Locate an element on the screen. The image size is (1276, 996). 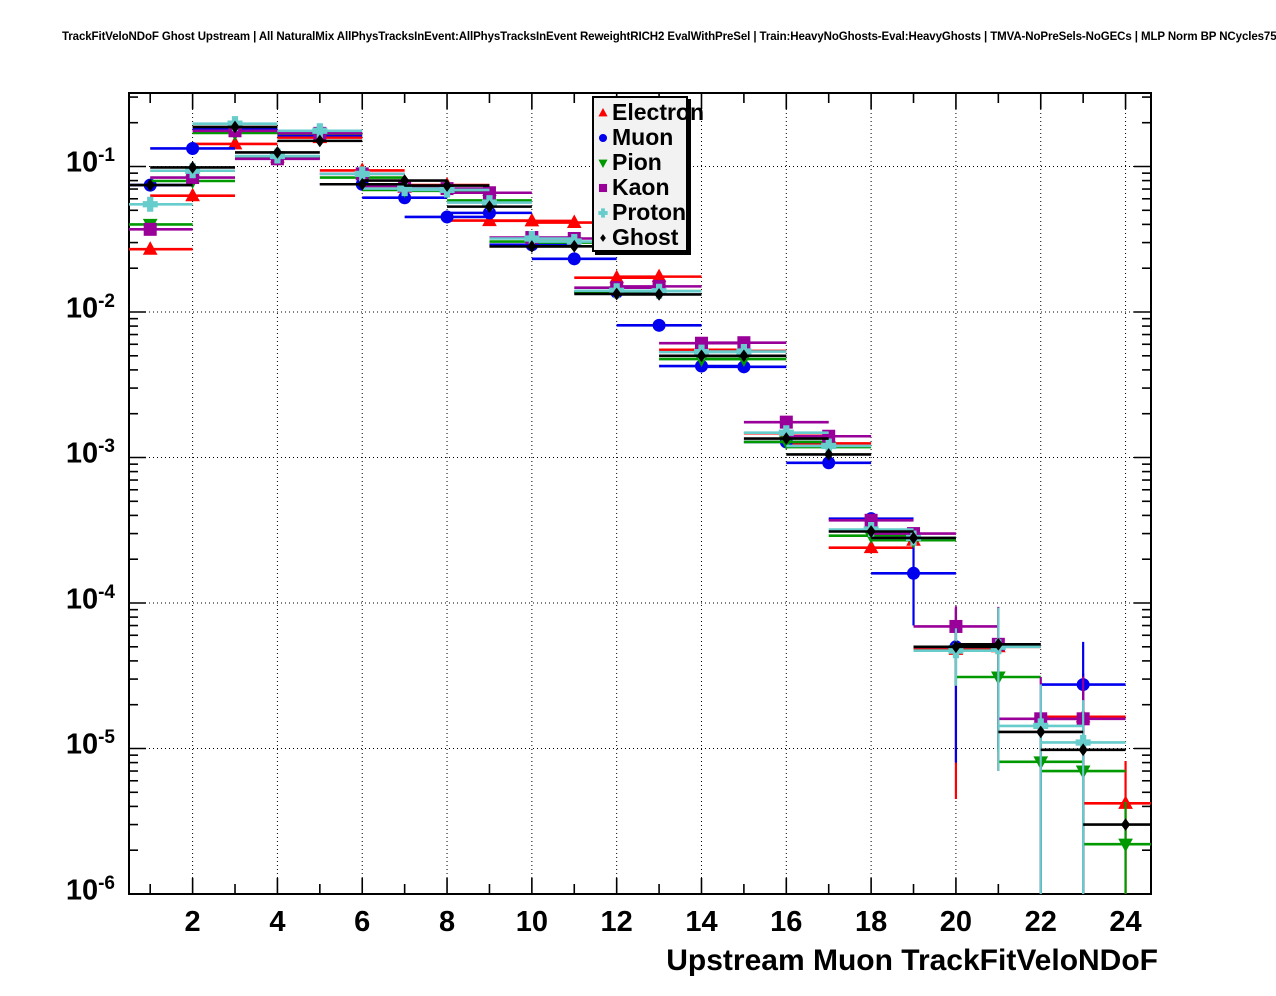
y-axis-tick-label: 10⁻⁶ is located at coordinates (90, 890).